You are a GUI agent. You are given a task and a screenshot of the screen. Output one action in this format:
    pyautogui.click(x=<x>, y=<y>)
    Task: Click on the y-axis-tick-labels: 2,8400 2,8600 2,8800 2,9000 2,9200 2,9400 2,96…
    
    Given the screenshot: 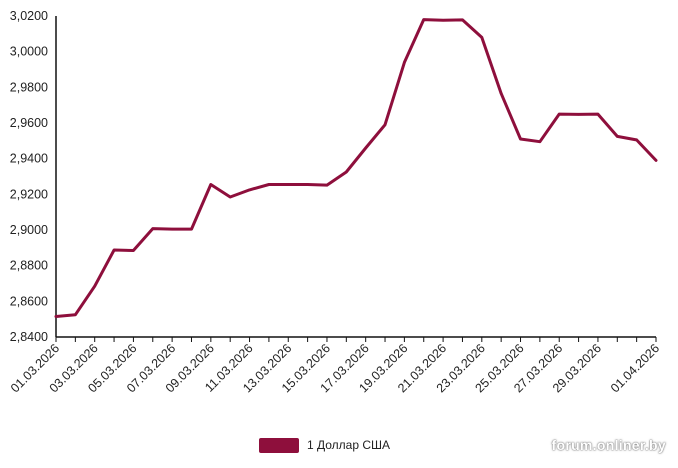 What is the action you would take?
    pyautogui.click(x=29, y=176)
    